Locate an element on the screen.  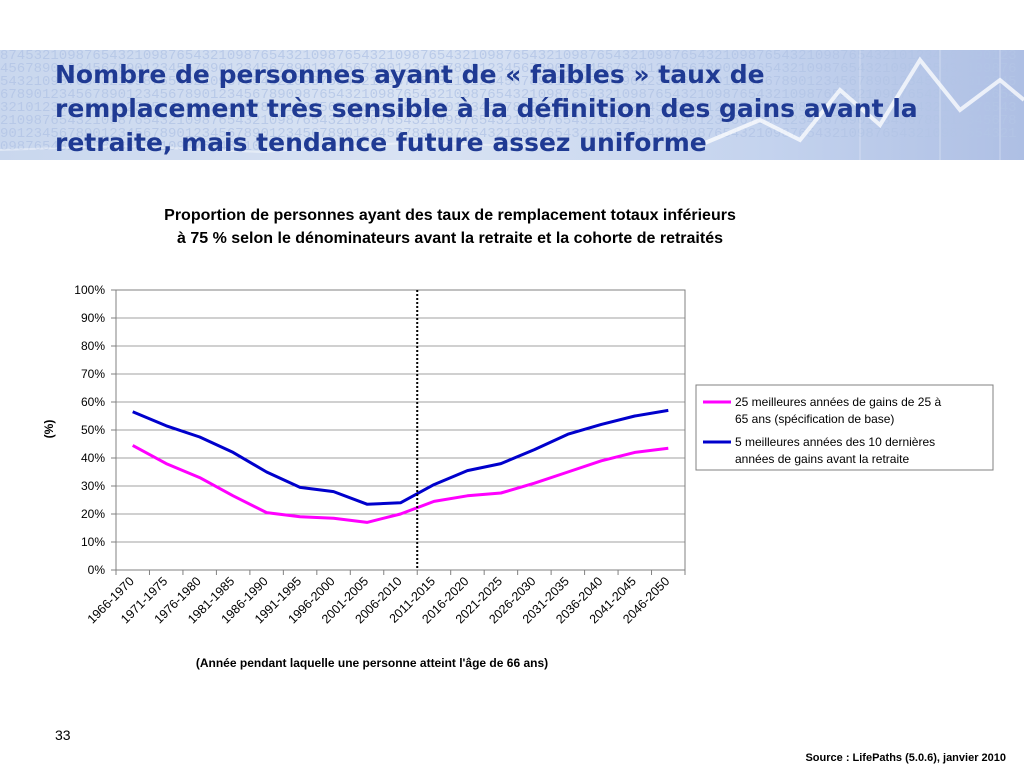
y-tick-label: 0% is located at coordinates (97, 570).